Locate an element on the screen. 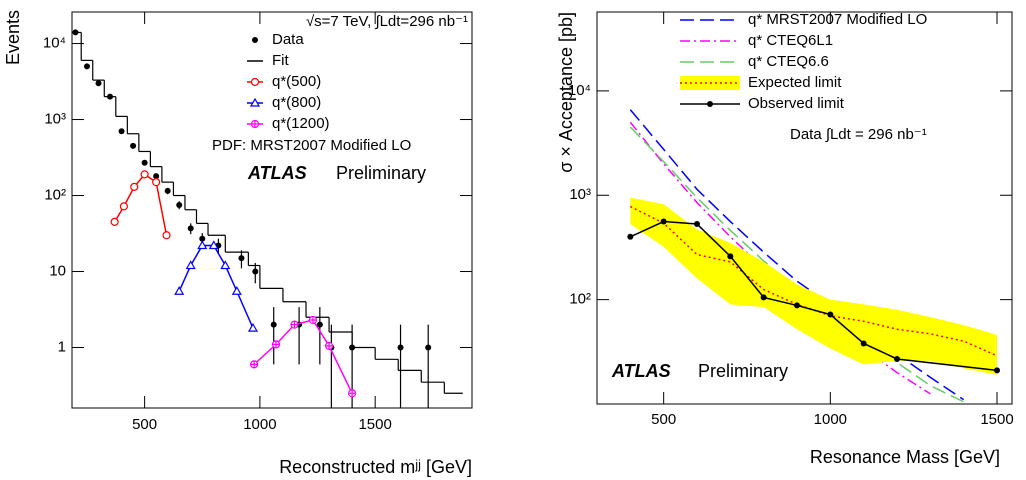 This screenshot has width=1026, height=480. expected-median is located at coordinates (813, 281).